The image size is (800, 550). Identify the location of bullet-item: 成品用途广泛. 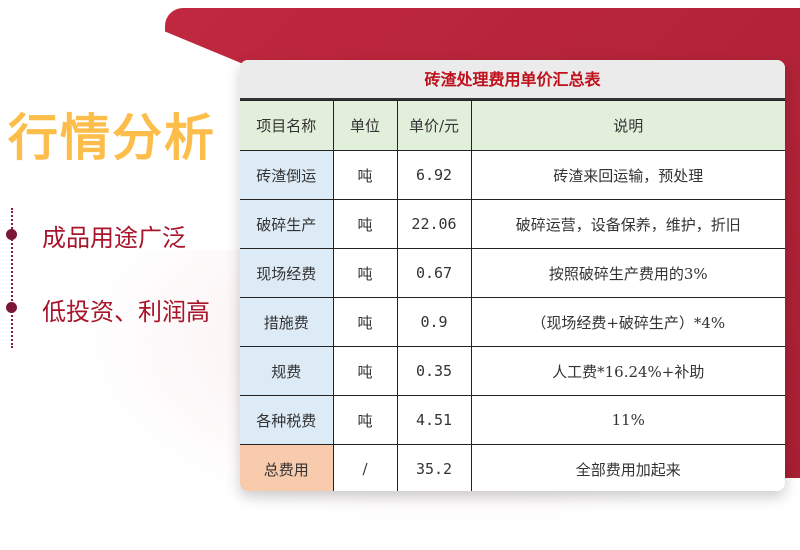
(114, 238).